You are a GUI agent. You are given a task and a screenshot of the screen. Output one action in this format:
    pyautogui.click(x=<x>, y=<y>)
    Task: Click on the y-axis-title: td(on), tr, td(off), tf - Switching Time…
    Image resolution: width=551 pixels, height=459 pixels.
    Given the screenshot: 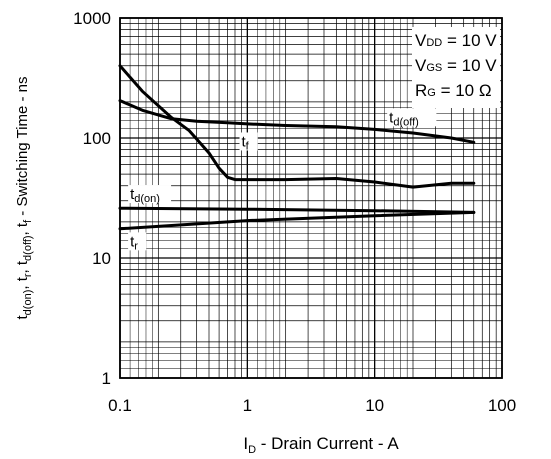 What is the action you would take?
    pyautogui.click(x=24, y=198)
    